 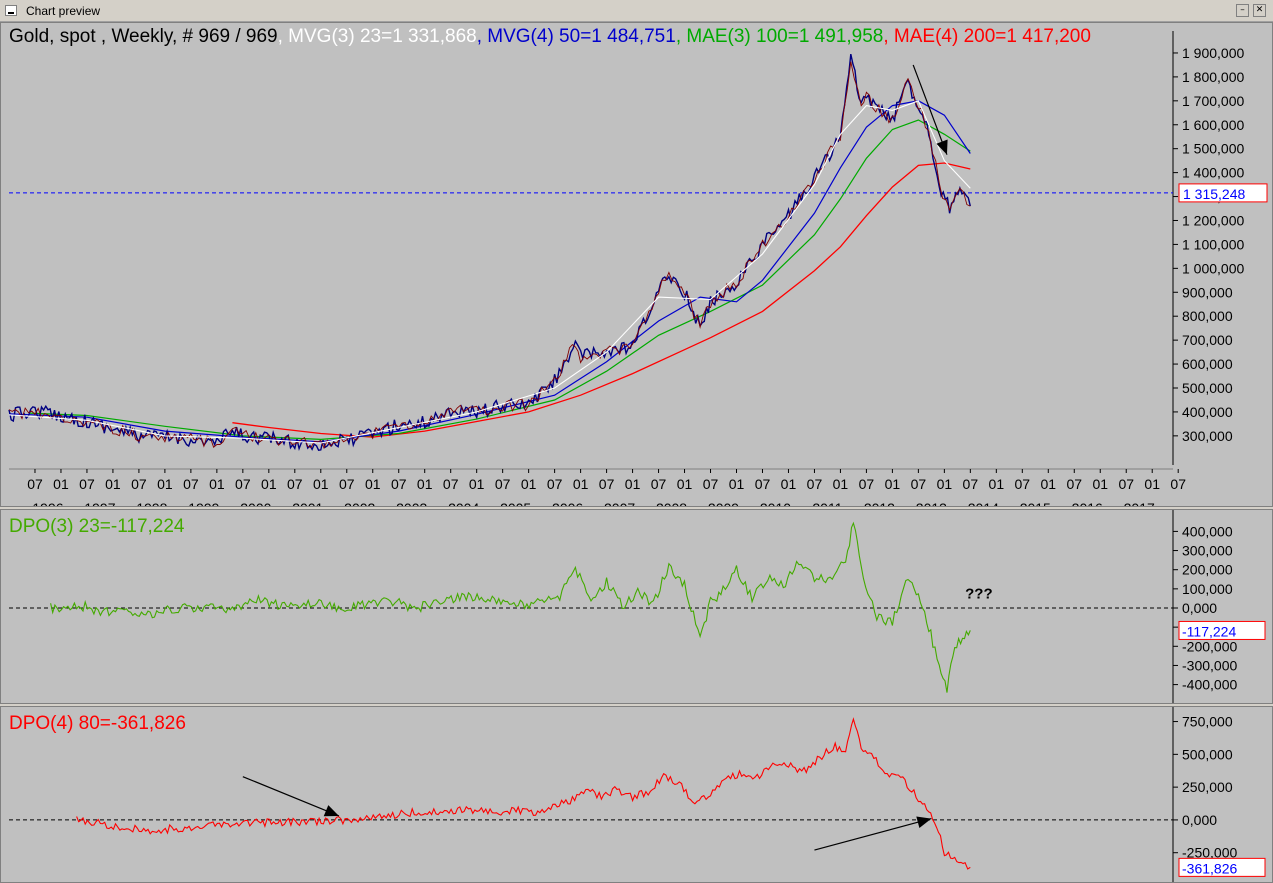 What do you see at coordinates (510, 607) in the screenshot?
I see `dpo3-line` at bounding box center [510, 607].